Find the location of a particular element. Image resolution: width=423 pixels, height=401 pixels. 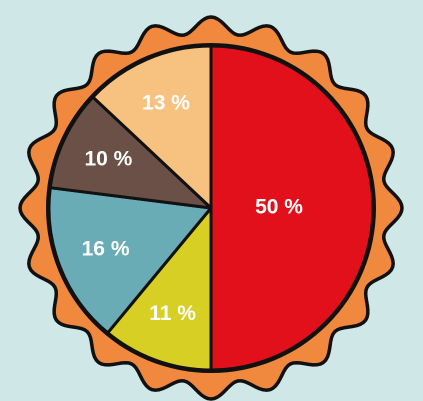

slice-label: 11 % is located at coordinates (172, 313).